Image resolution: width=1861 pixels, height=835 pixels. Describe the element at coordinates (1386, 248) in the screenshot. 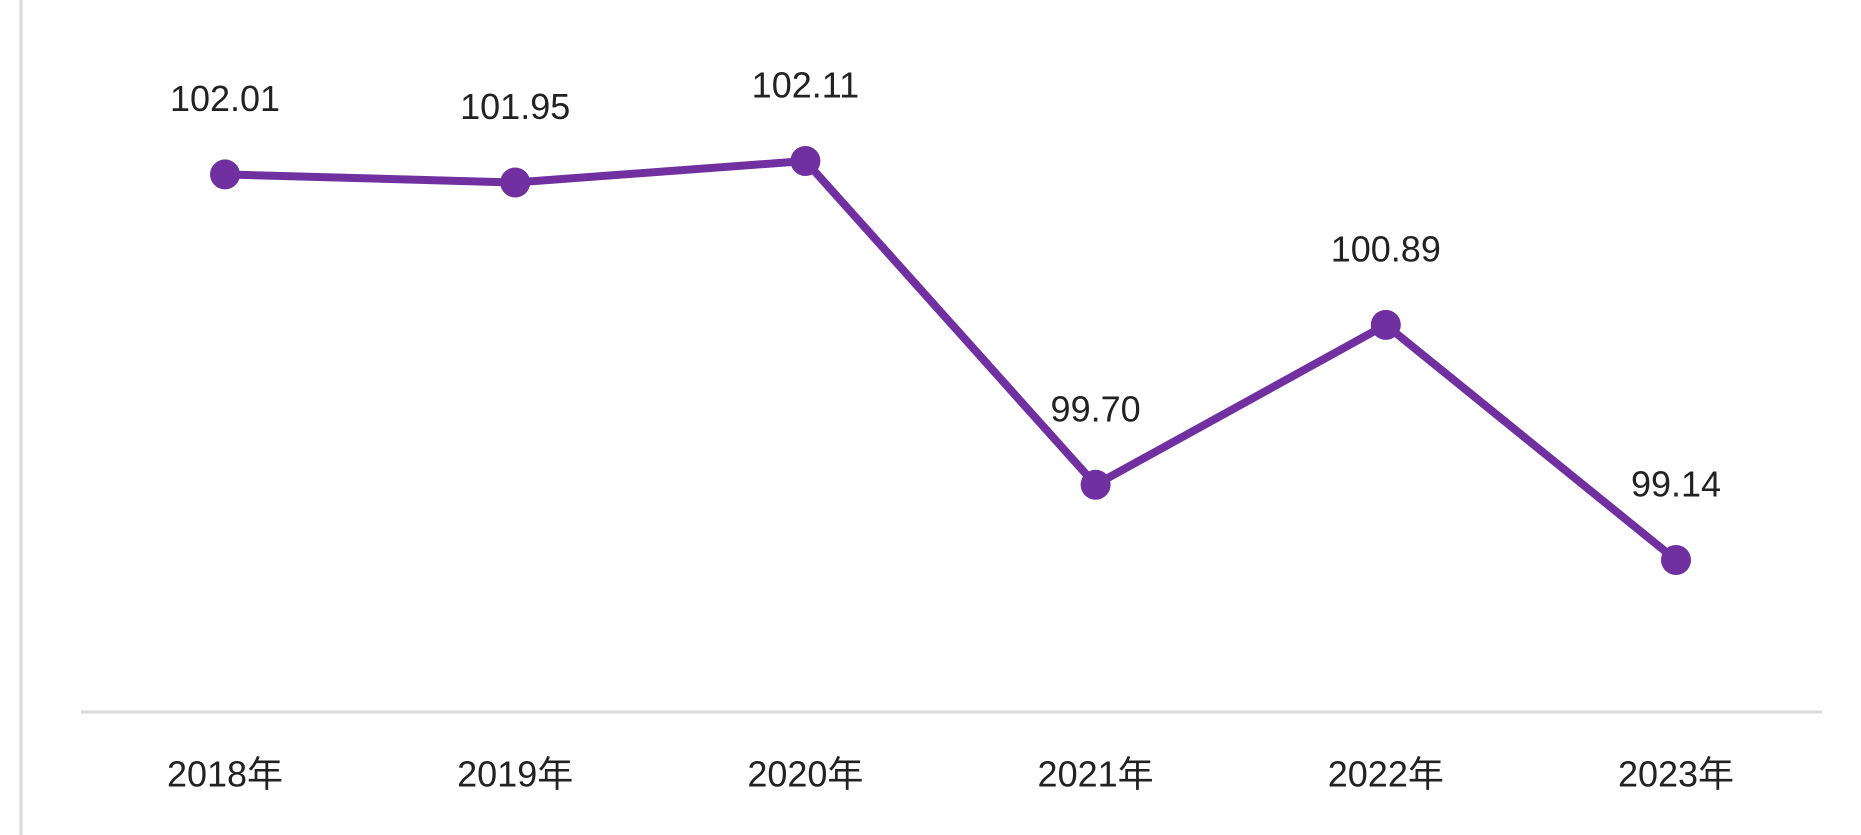

I see `data-label: 100.89` at that location.